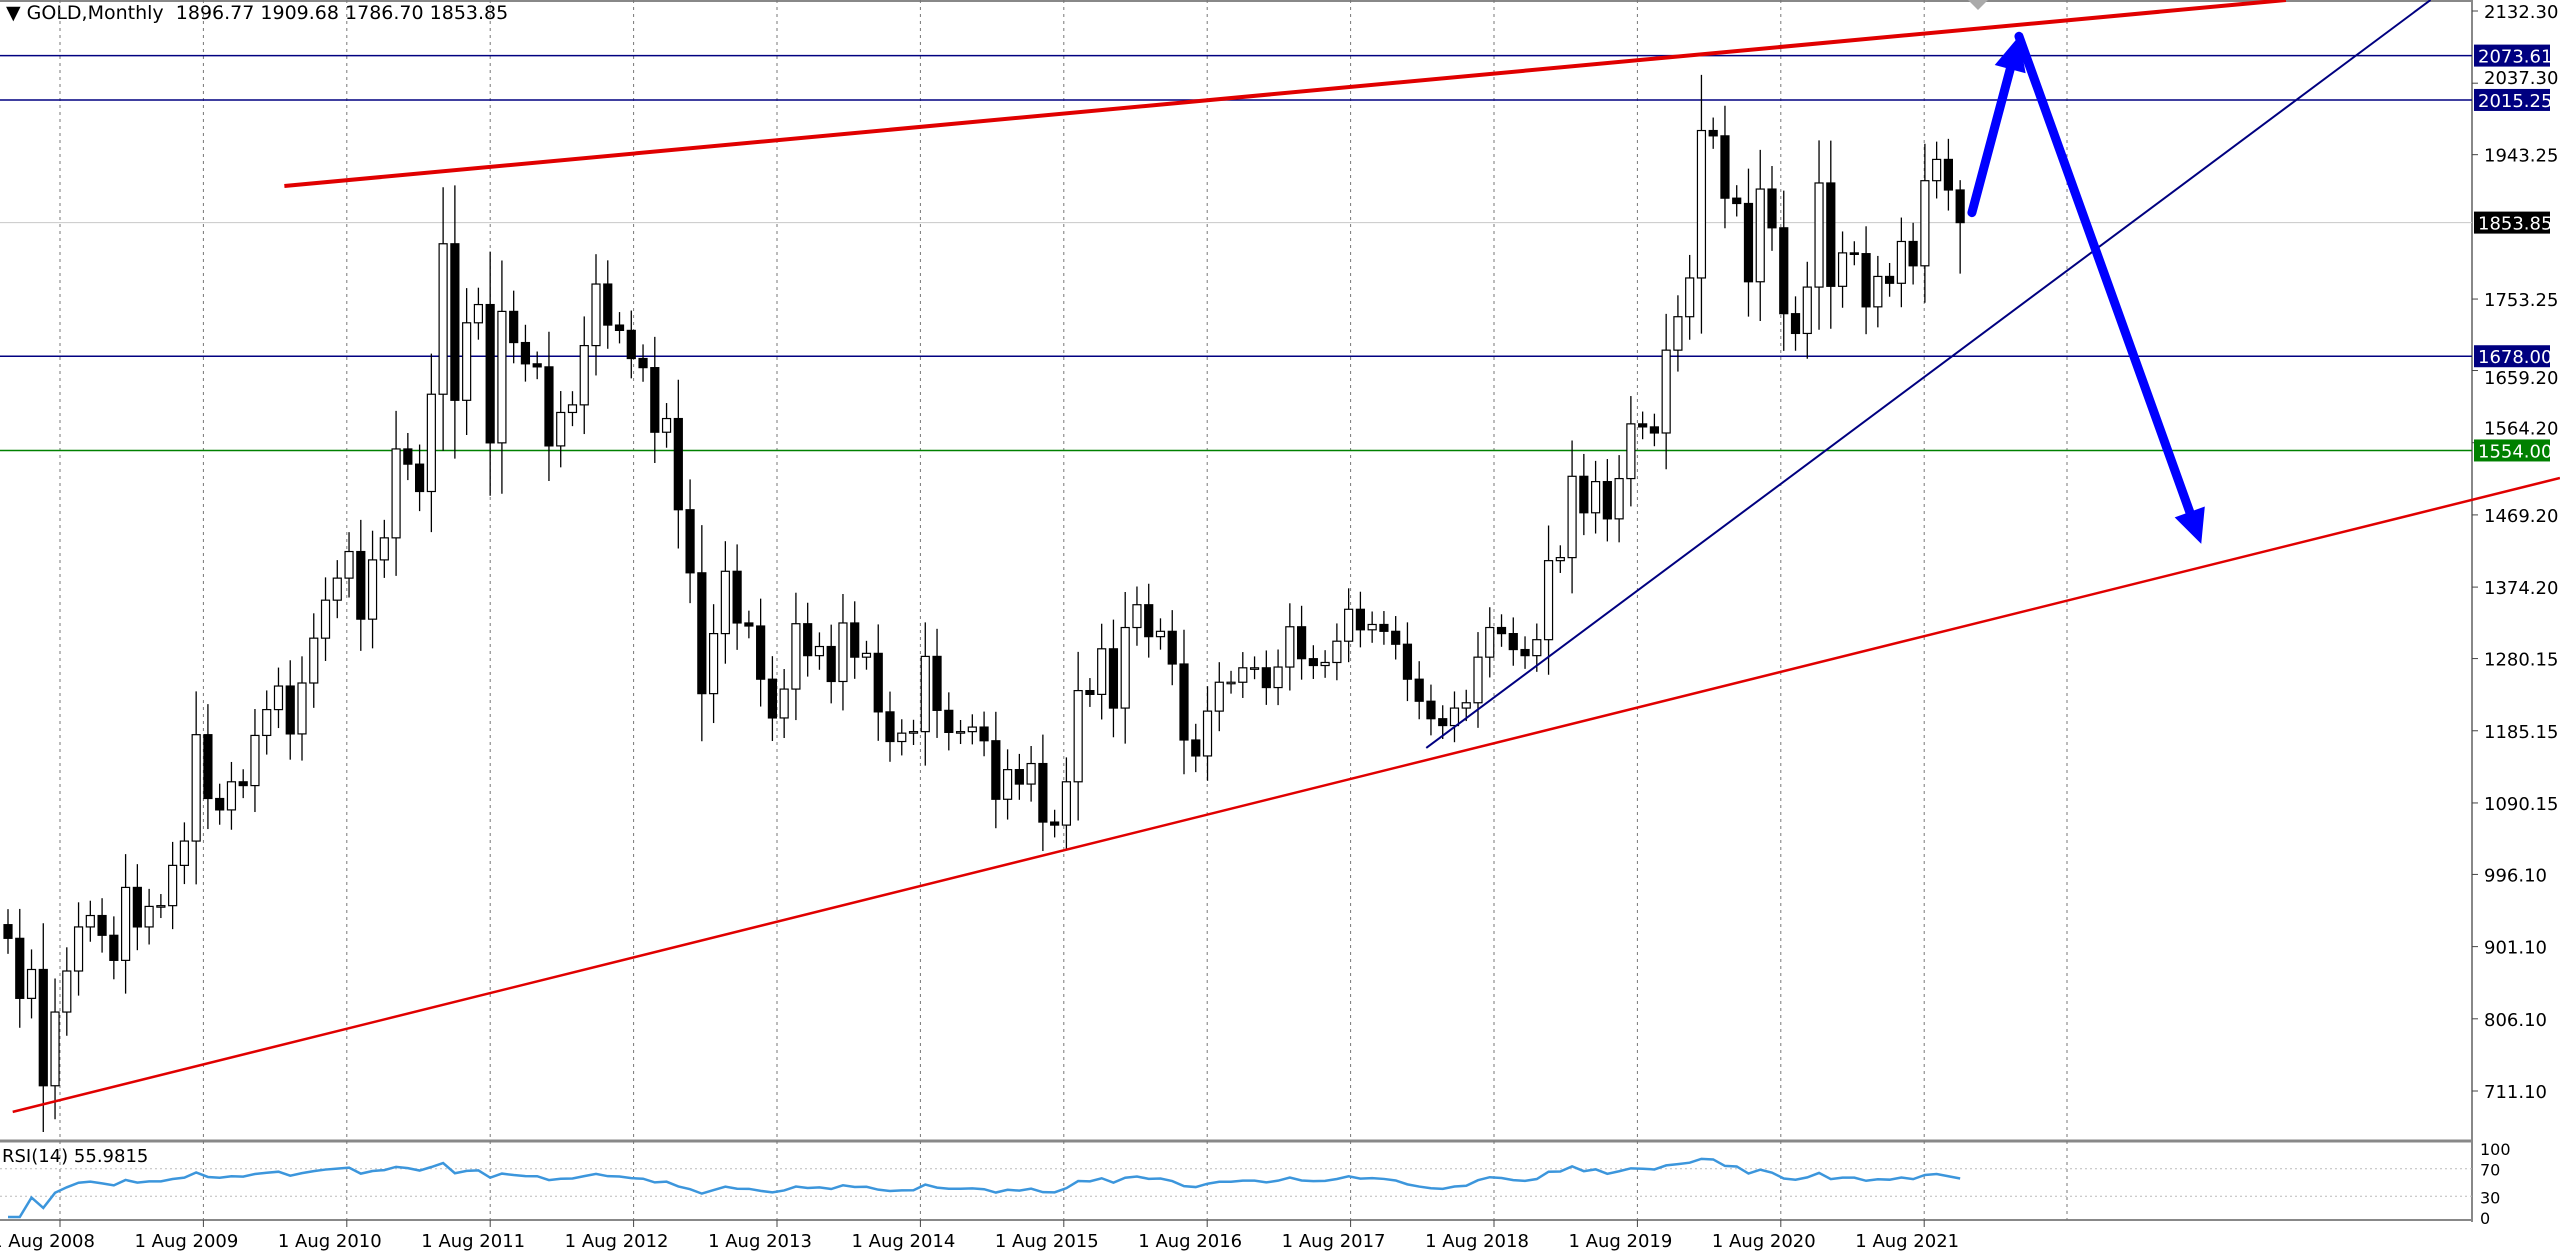  Describe the element at coordinates (617, 1241) in the screenshot. I see `time-axis-label: 1 Aug 2012` at that location.